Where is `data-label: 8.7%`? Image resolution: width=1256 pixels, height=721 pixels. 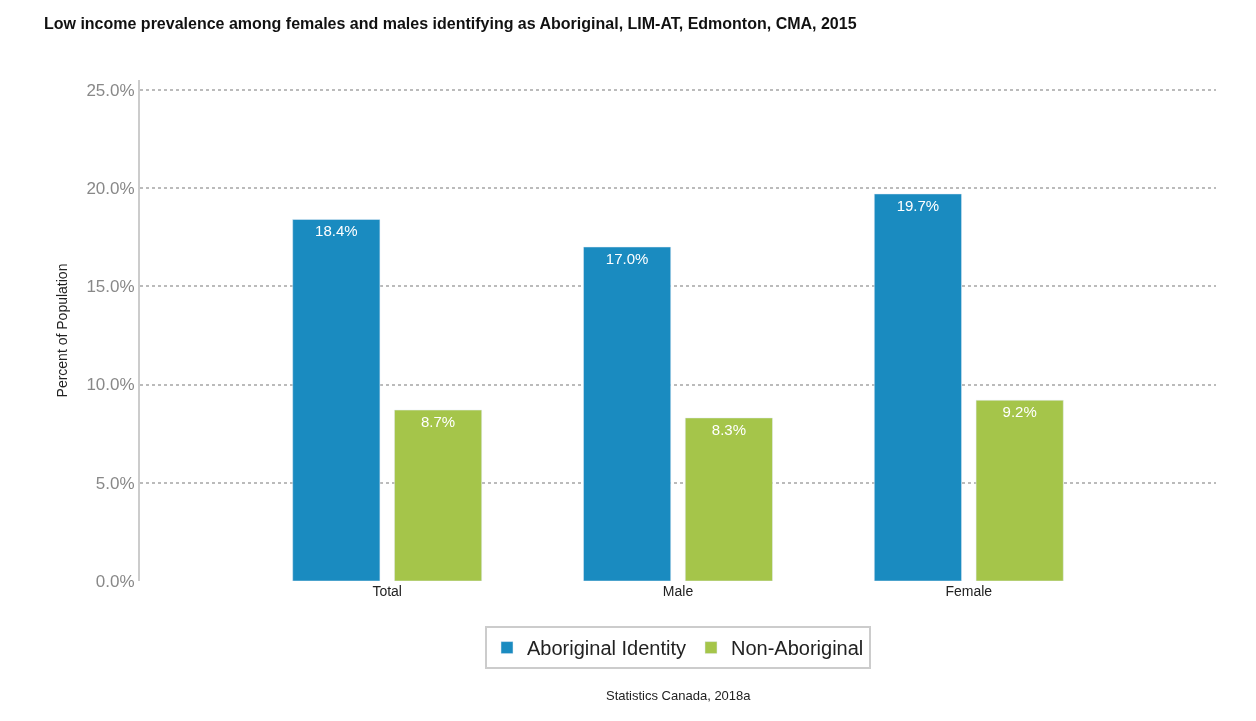
data-label: 8.7% is located at coordinates (438, 422).